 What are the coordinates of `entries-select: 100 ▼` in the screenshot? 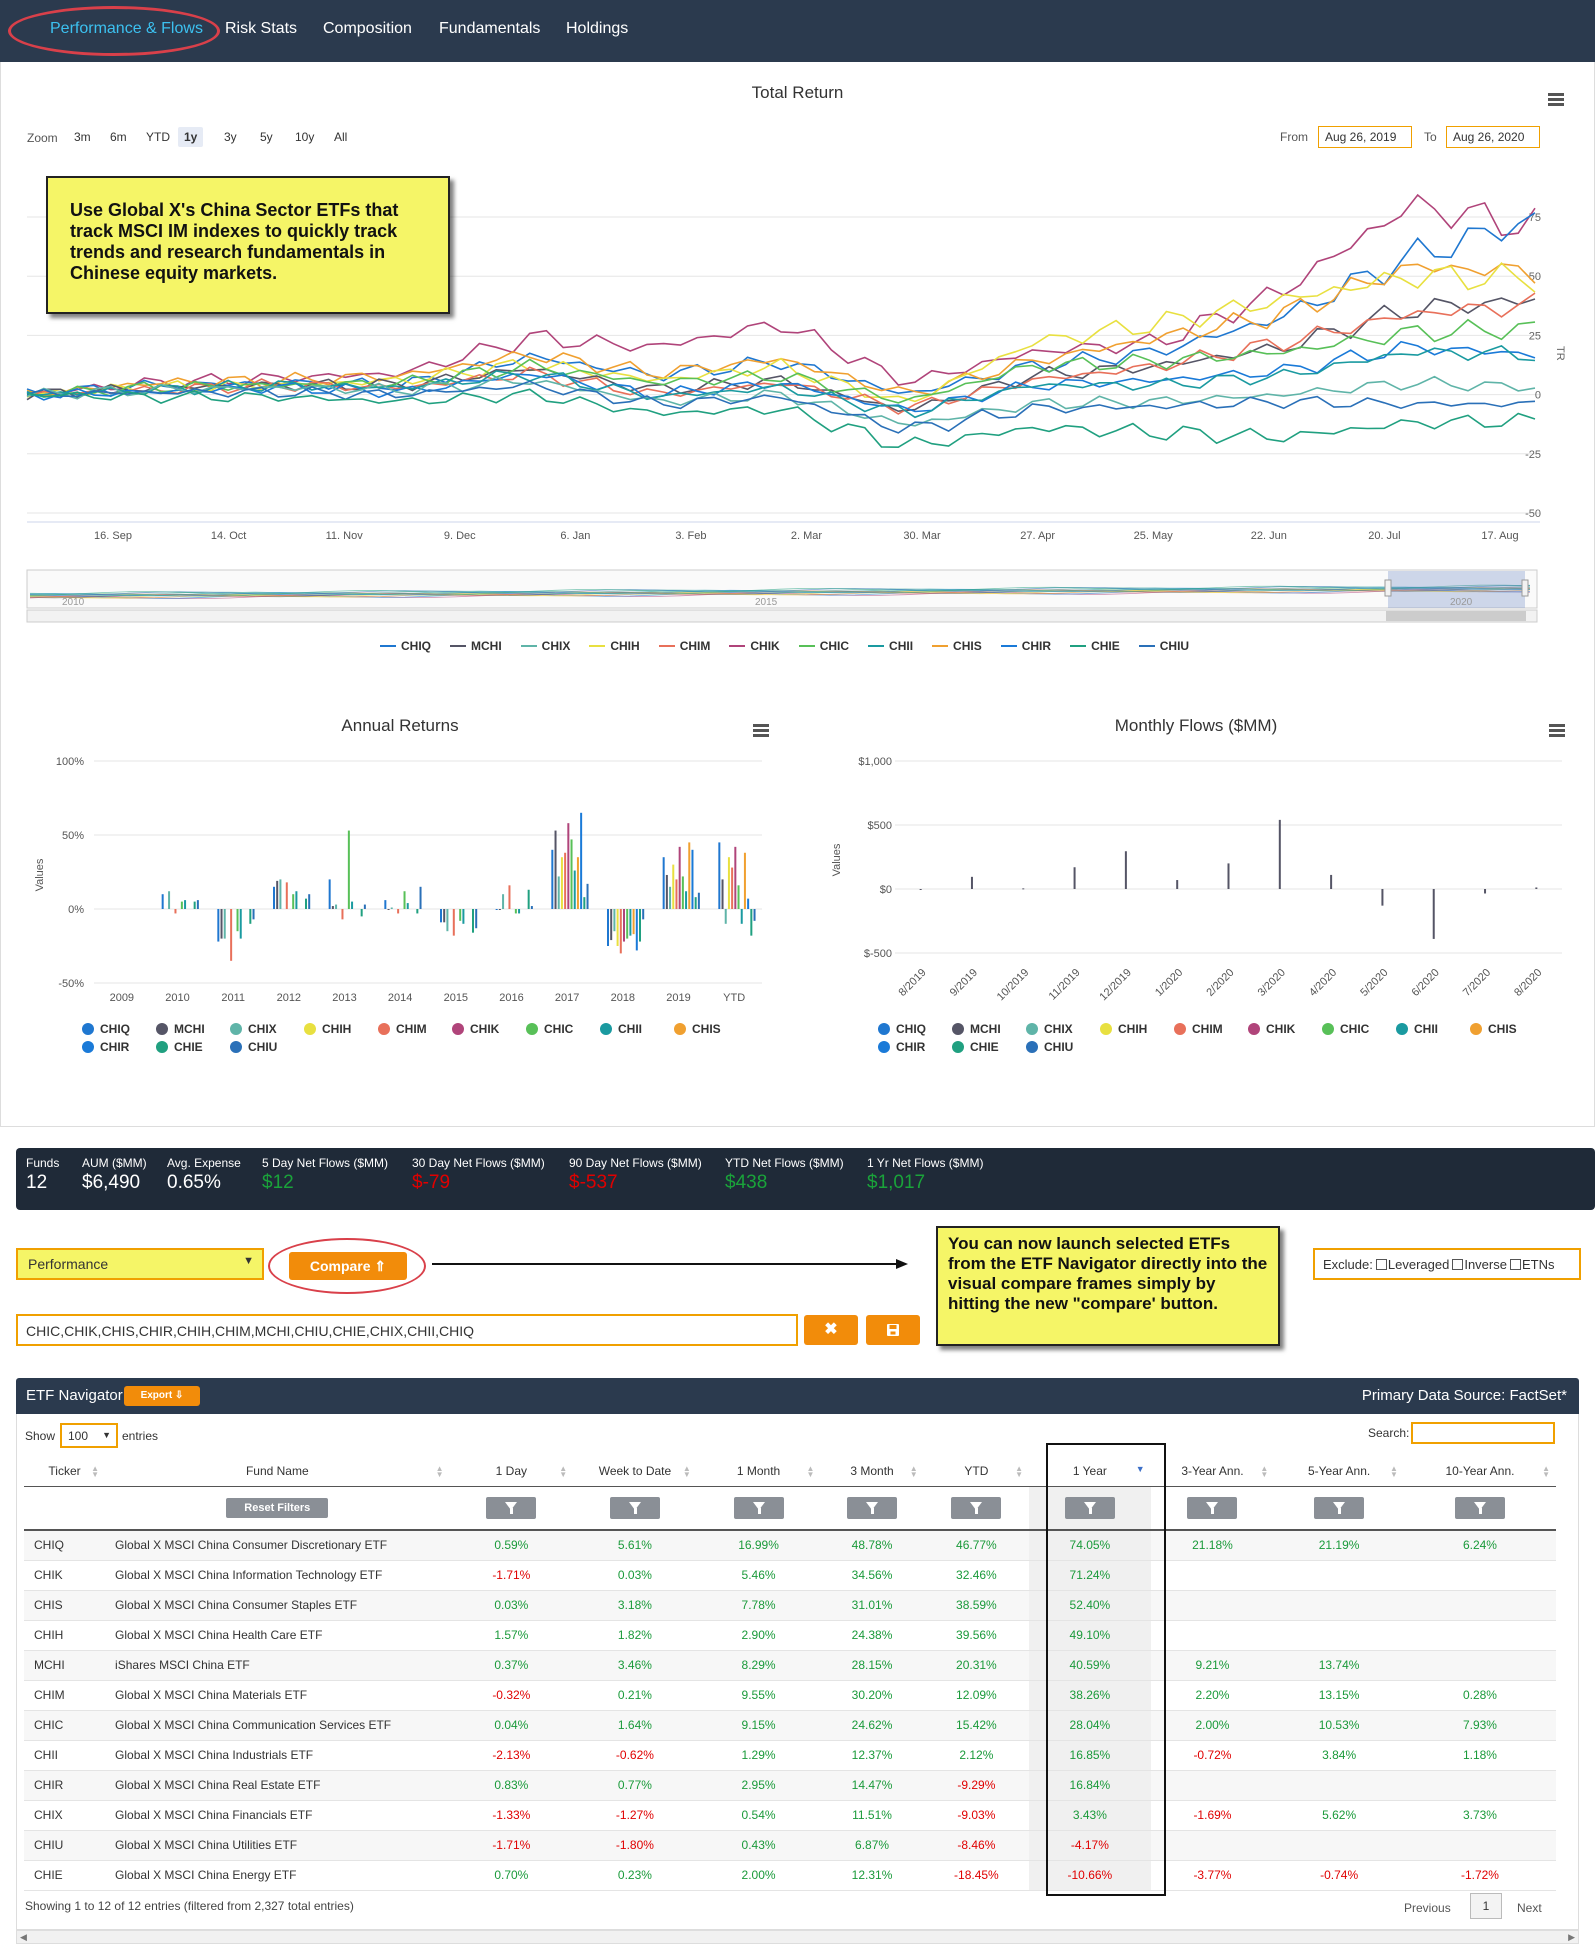 It's located at (89, 1435).